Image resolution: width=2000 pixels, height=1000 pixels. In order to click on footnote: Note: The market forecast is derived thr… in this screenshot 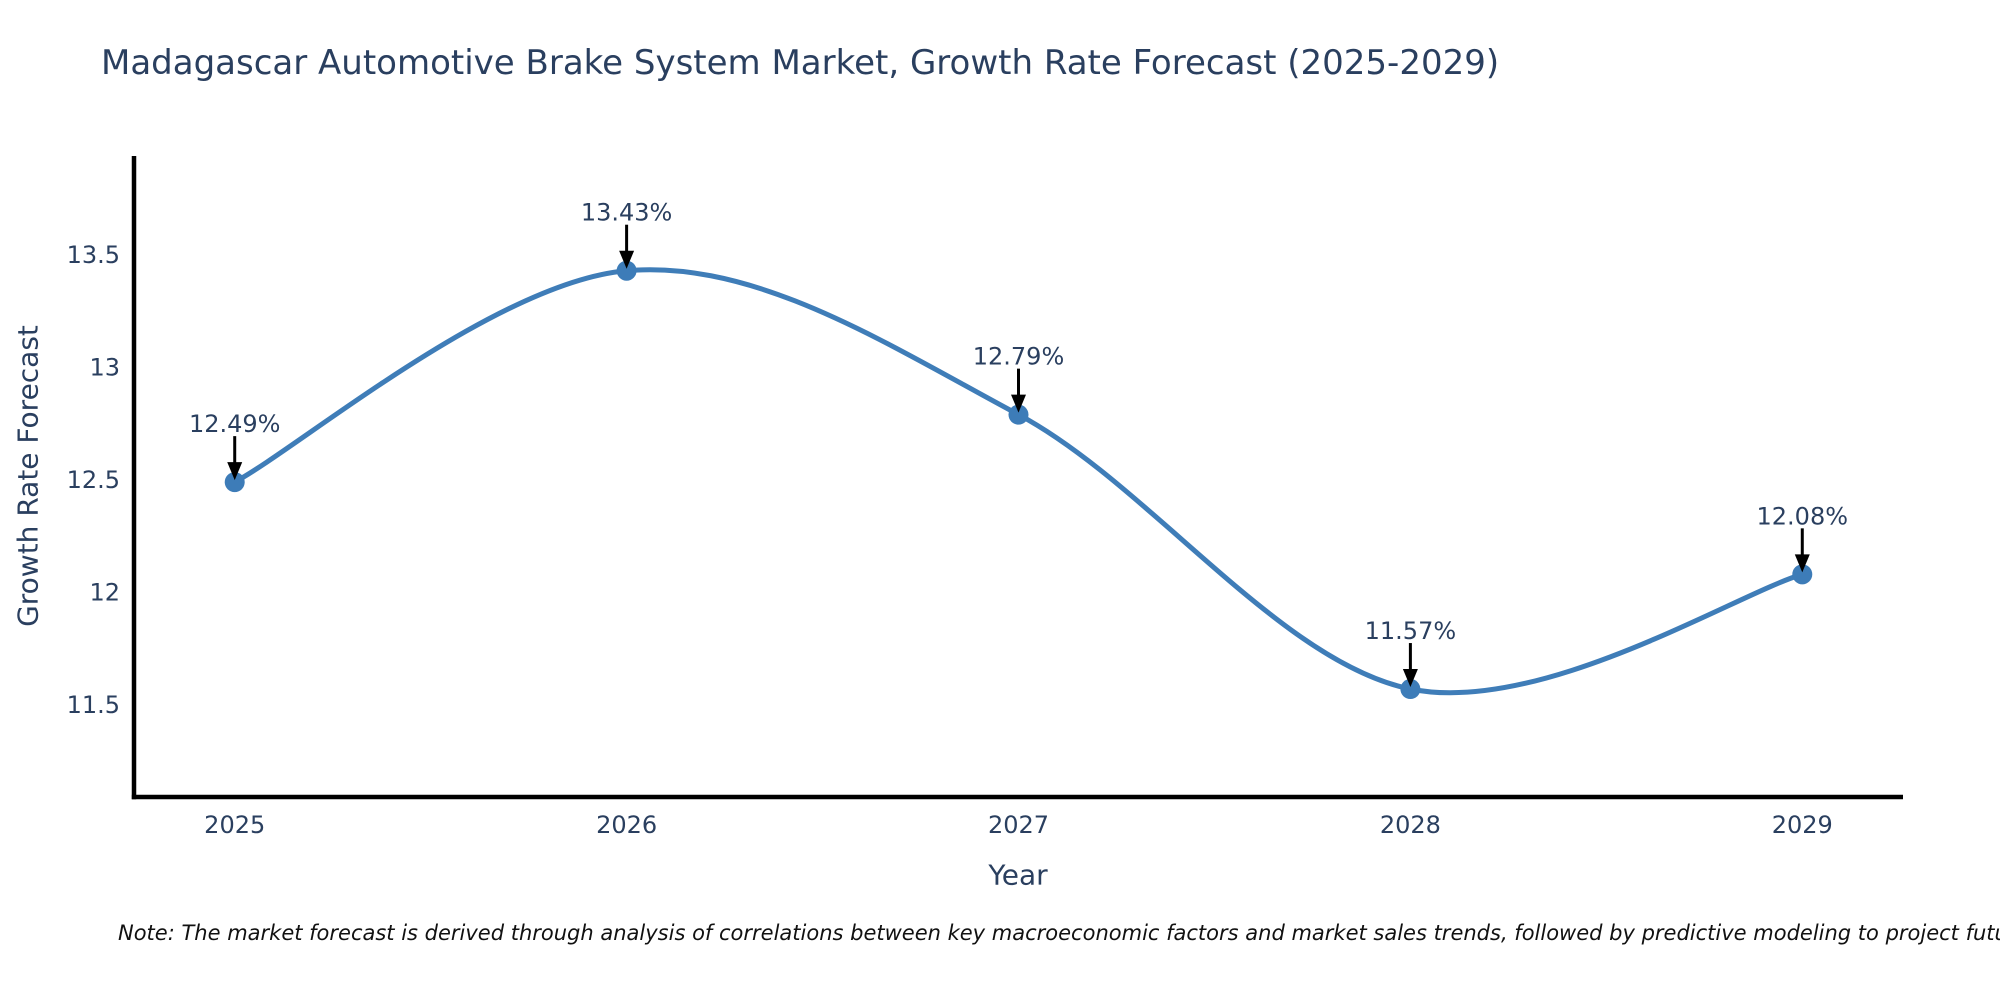, I will do `click(1059, 933)`.